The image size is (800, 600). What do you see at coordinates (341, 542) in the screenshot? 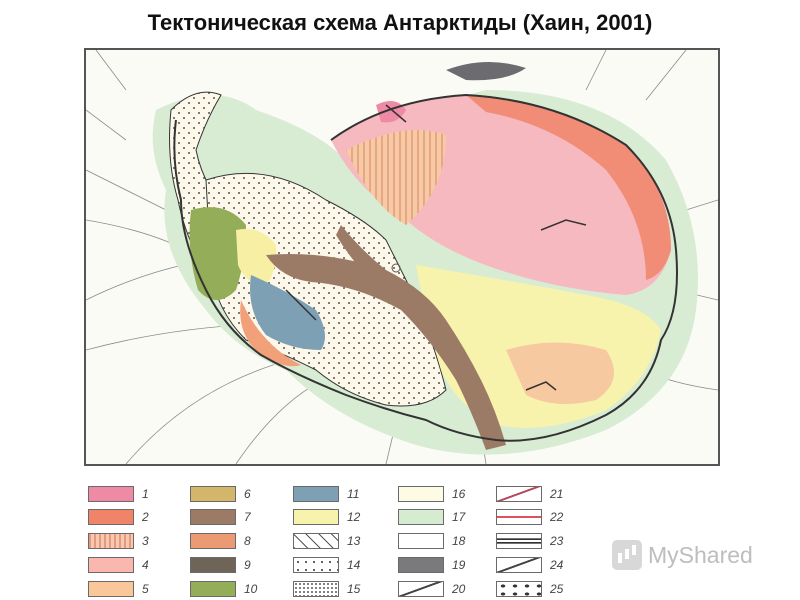
I see `legend-item-13: 13` at bounding box center [341, 542].